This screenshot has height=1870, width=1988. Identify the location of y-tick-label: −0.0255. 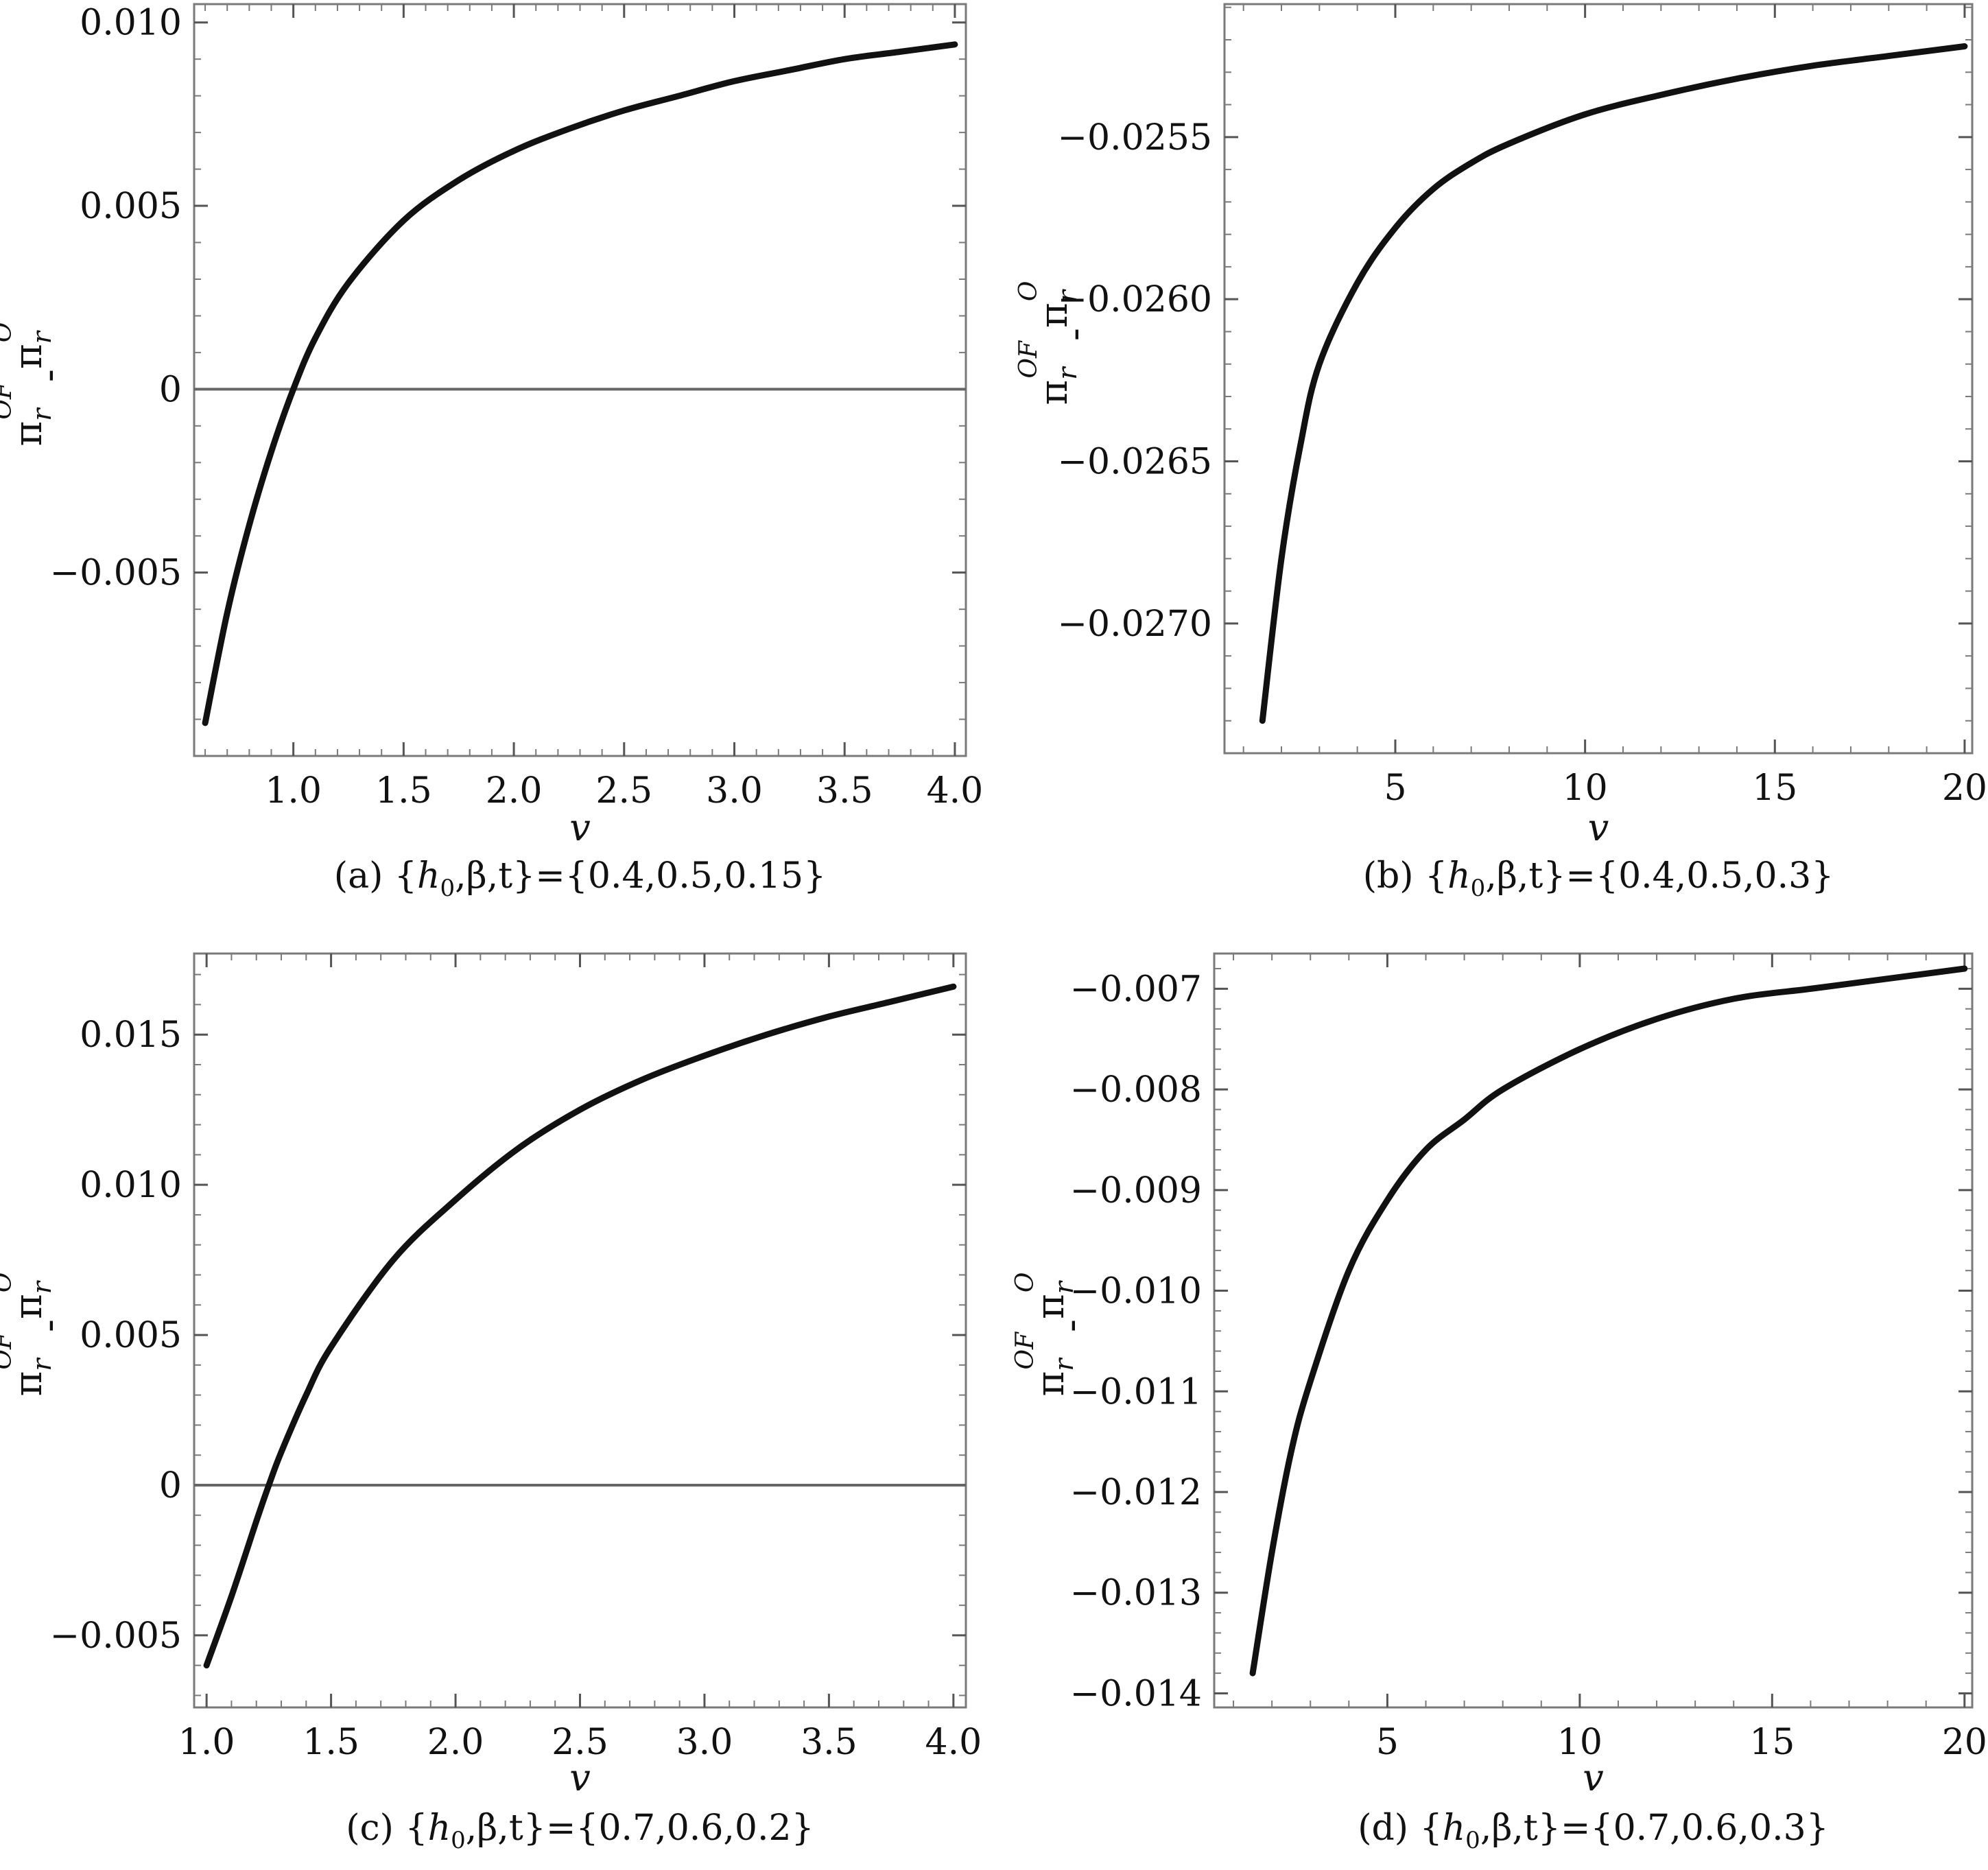
(1134, 137).